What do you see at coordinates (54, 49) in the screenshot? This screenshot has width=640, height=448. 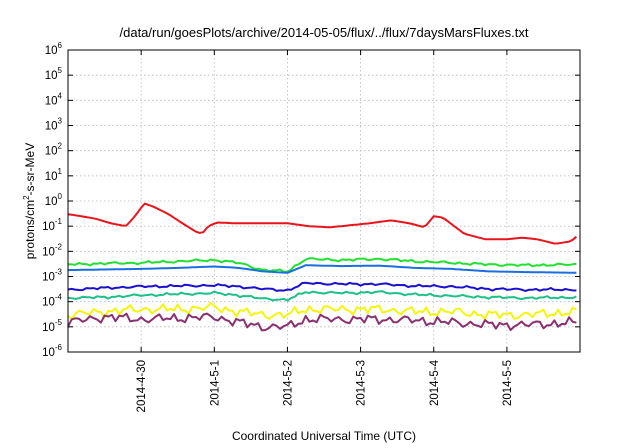 I see `y-tick-label: 10⁶` at bounding box center [54, 49].